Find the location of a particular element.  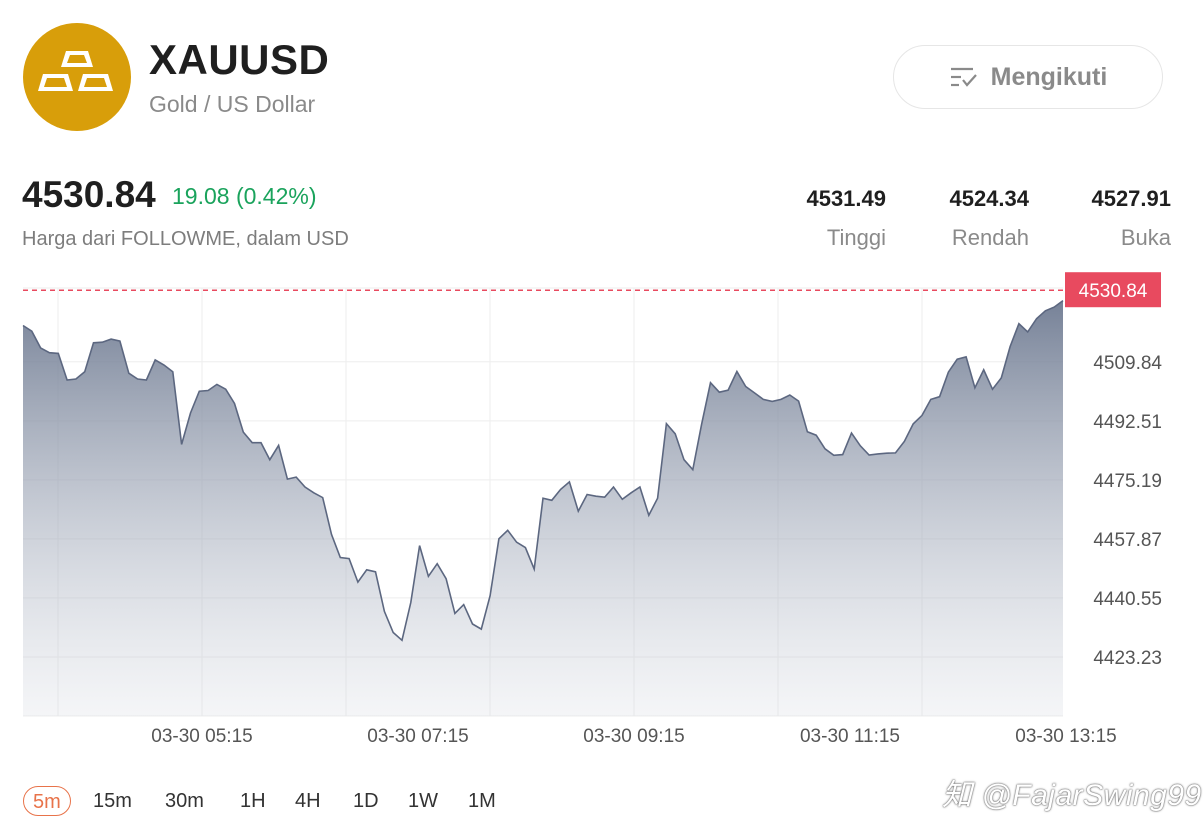

stat-open-value: 4527.91 is located at coordinates (1131, 198).